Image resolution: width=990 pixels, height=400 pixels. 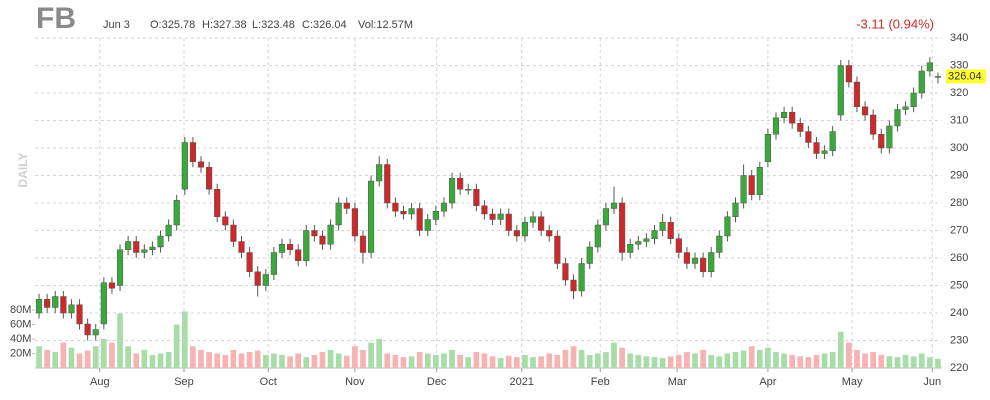 I want to click on x-tick-label: May, so click(x=852, y=382).